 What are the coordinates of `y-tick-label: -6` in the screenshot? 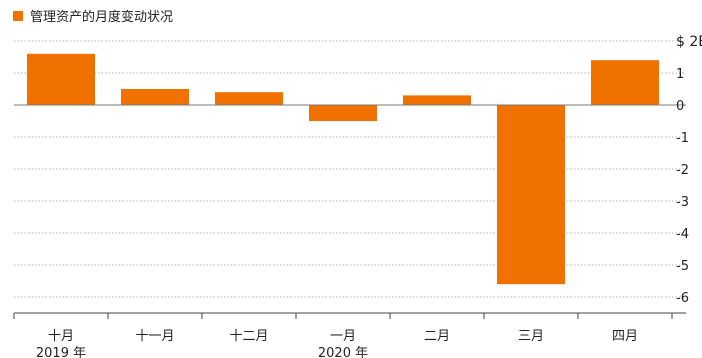 It's located at (682, 298).